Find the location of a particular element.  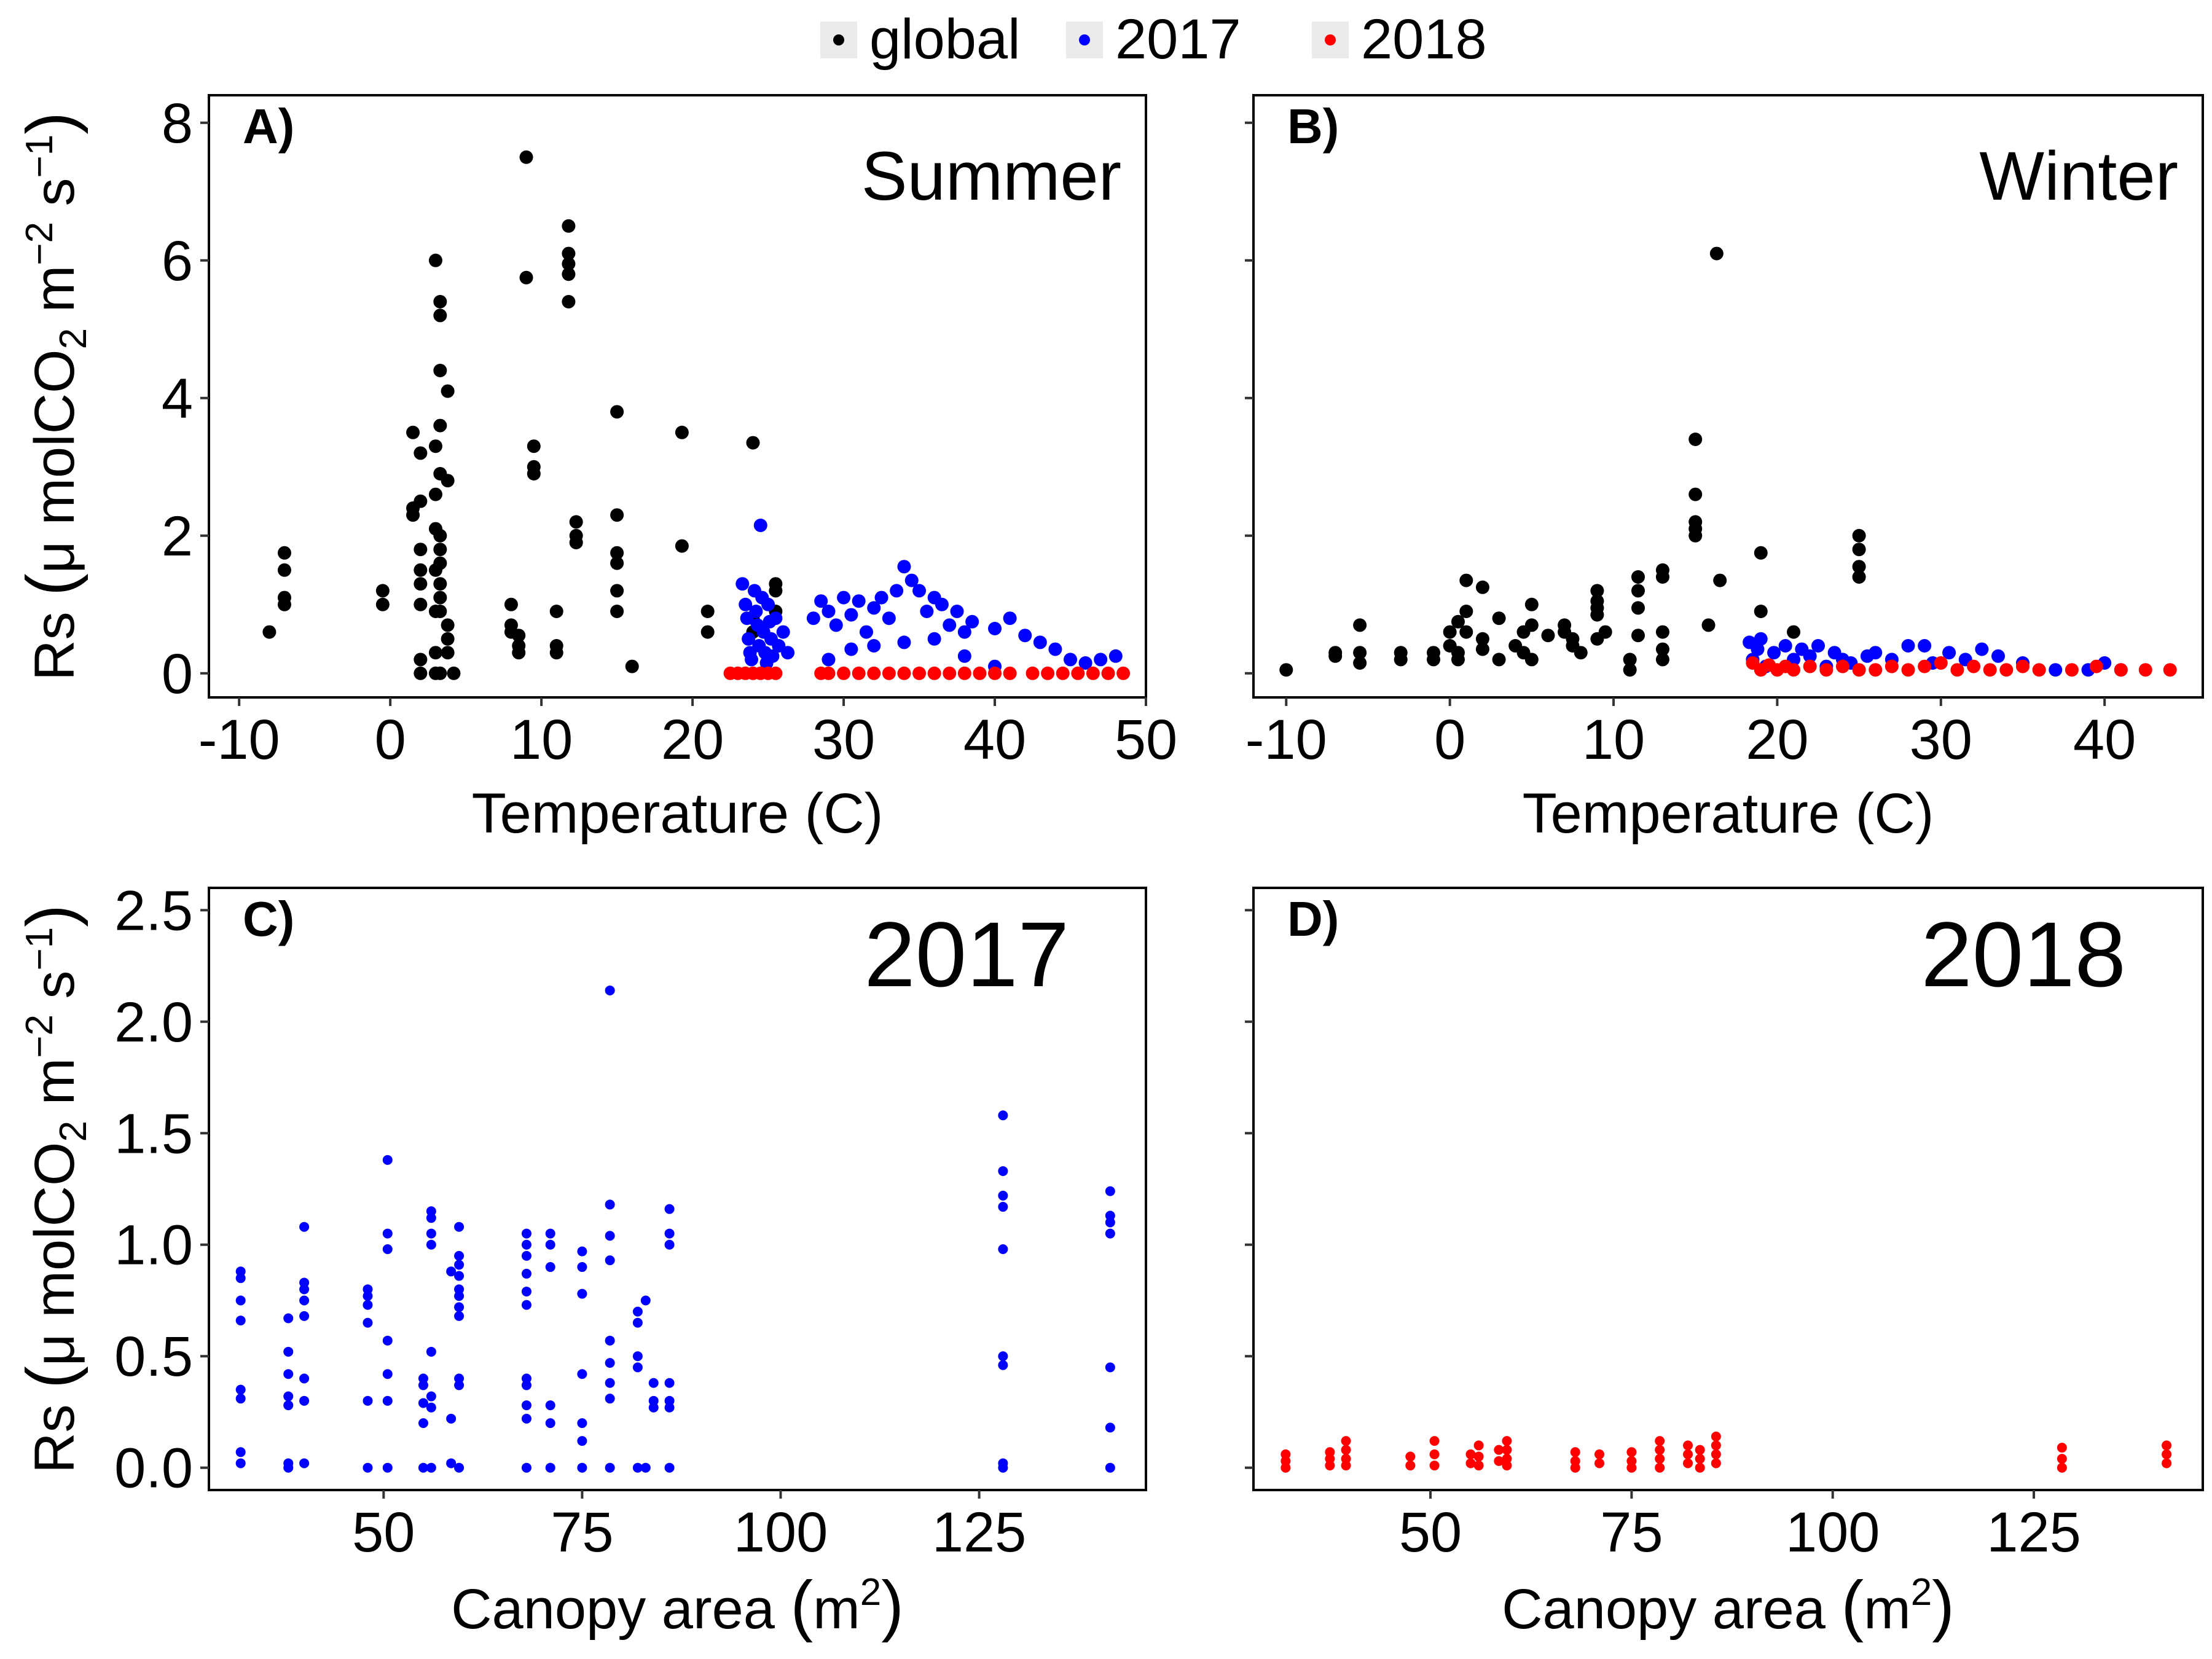

legend-label-0: global is located at coordinates (945, 39).